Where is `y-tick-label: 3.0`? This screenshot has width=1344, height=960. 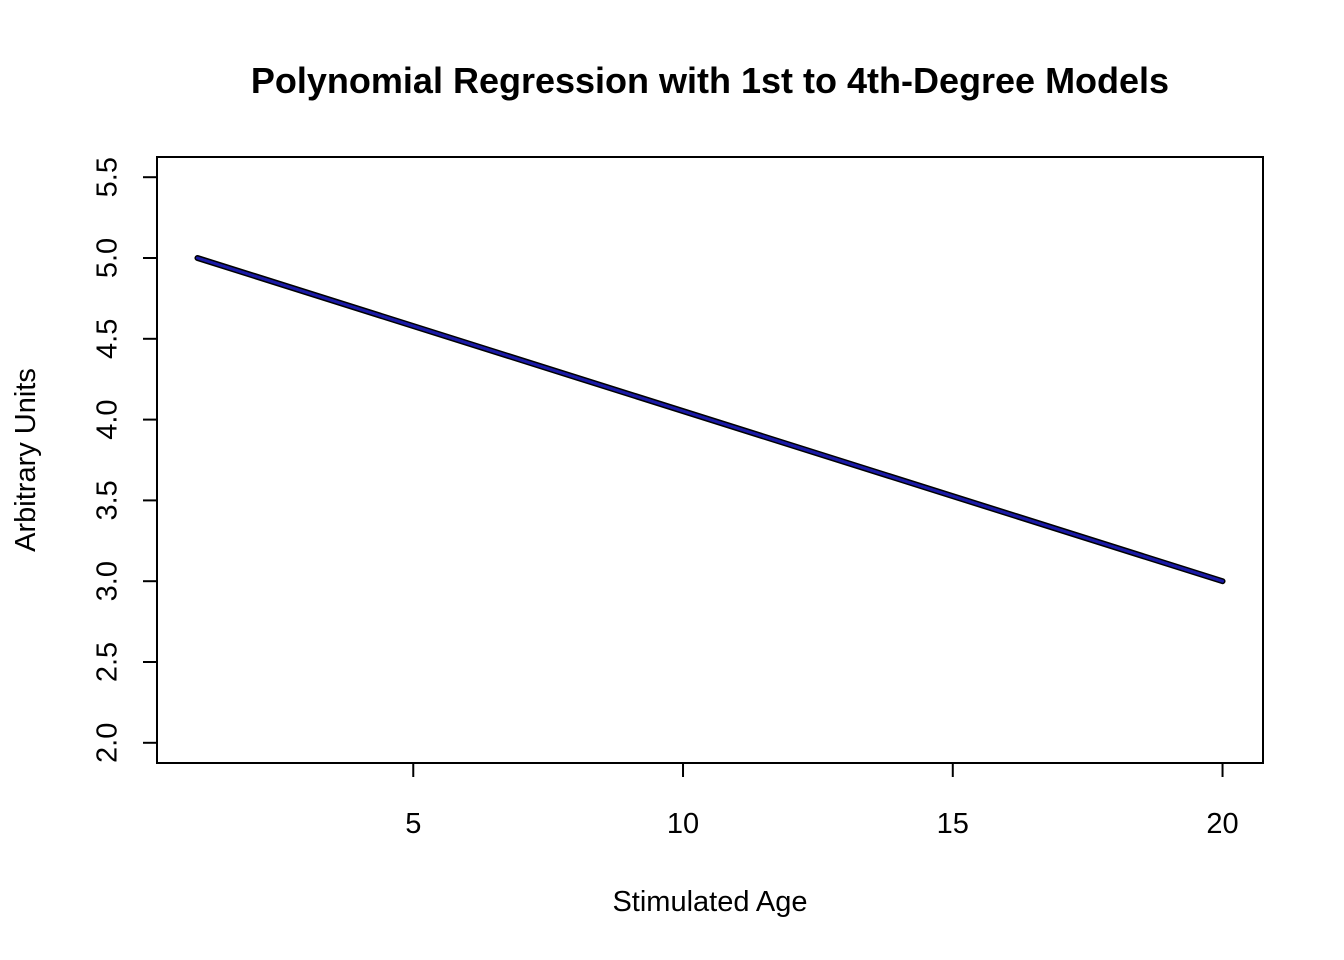 y-tick-label: 3.0 is located at coordinates (108, 581).